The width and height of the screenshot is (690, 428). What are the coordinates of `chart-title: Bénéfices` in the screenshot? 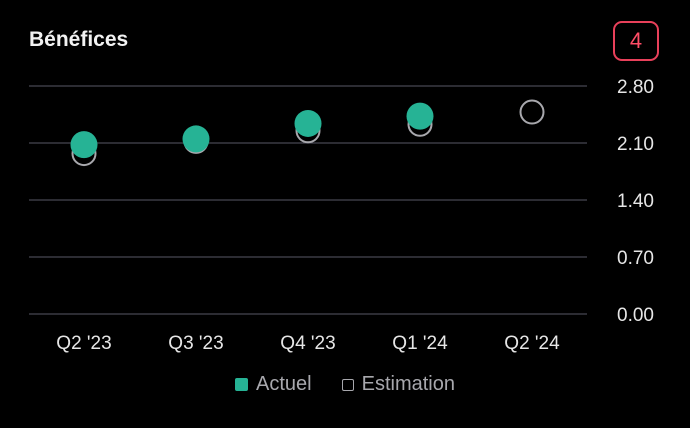 It's located at (79, 39).